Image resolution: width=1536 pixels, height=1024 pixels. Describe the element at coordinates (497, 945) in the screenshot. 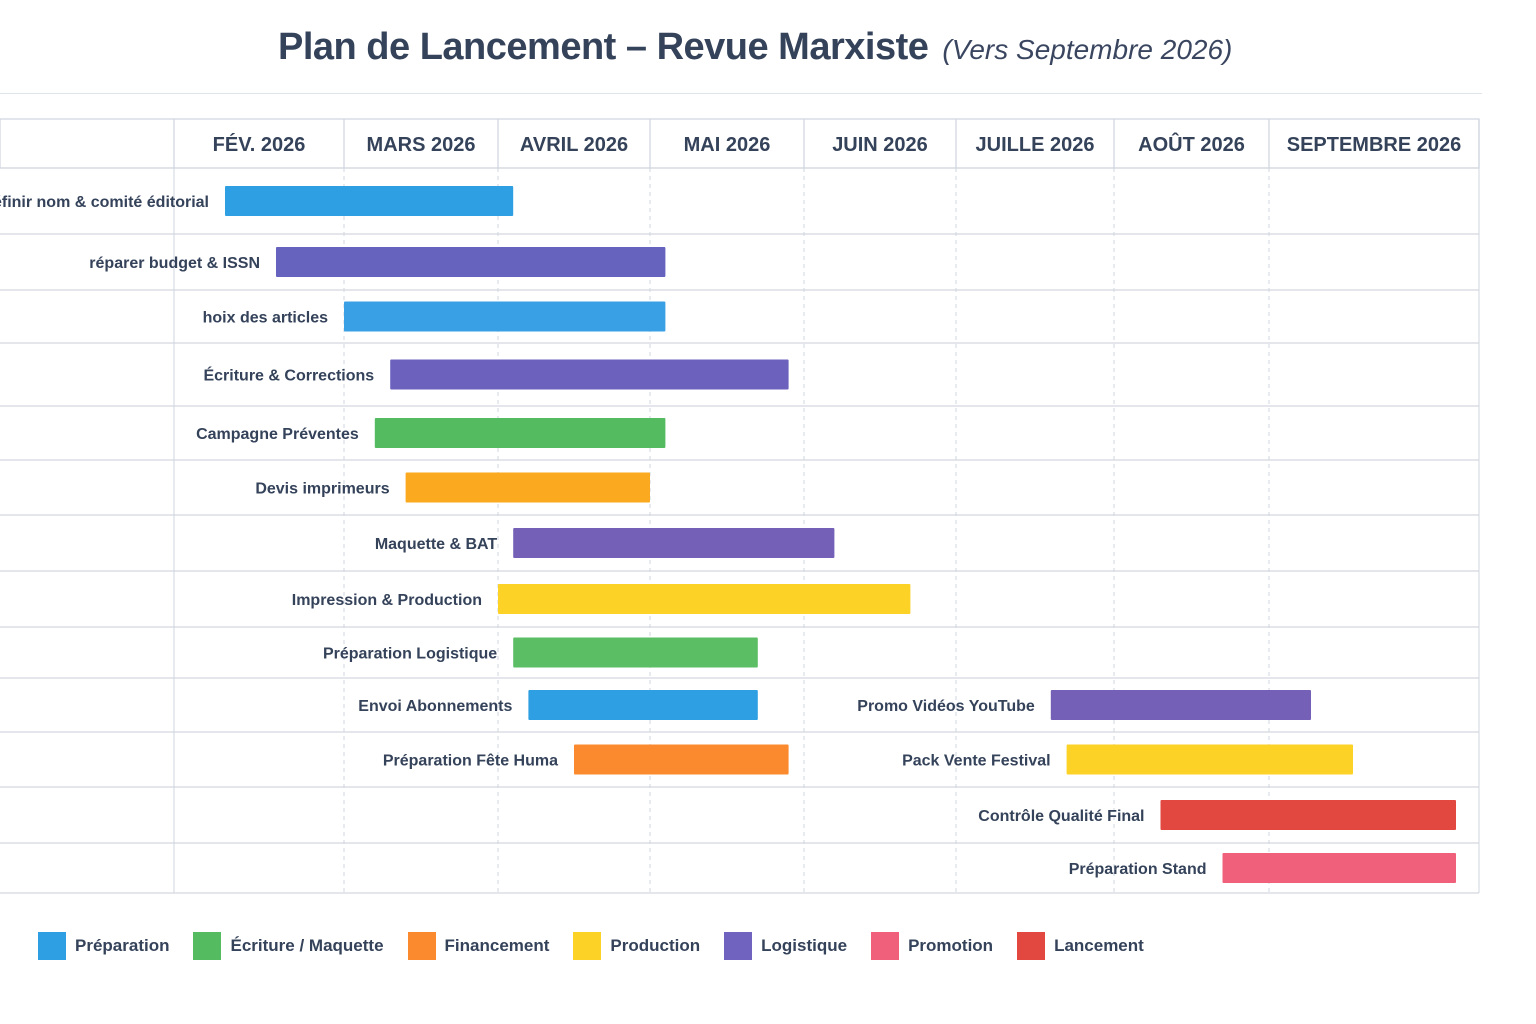

I see `legend-label: Financement` at that location.